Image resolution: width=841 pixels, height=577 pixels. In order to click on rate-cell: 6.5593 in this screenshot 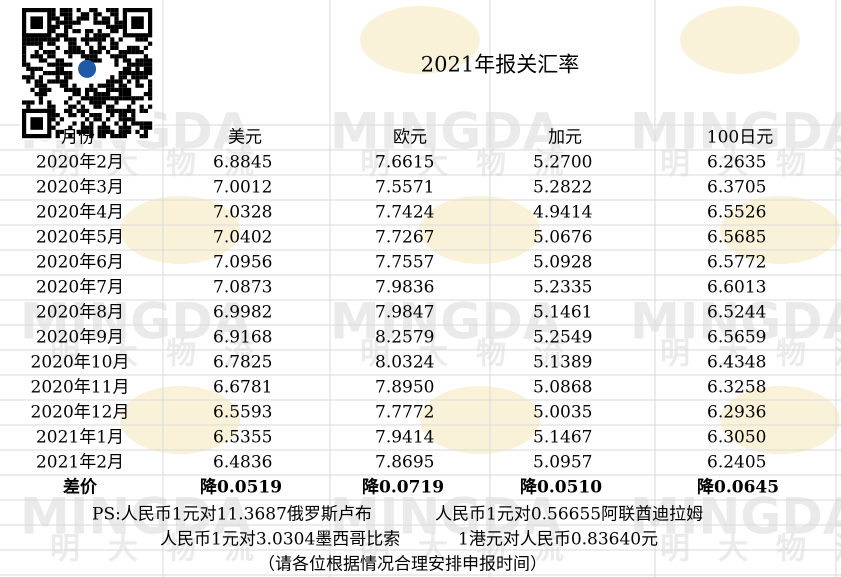, I will do `click(242, 413)`.